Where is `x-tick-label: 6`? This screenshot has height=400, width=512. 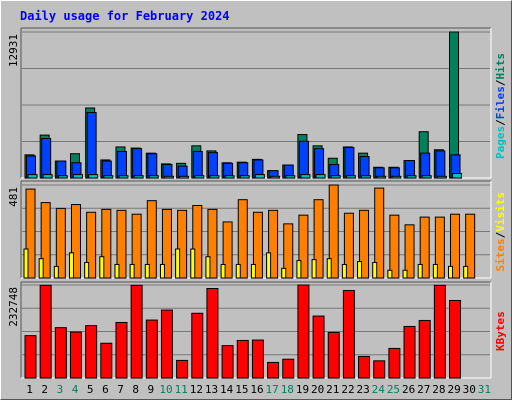
x-tick-label: 6 is located at coordinates (105, 389).